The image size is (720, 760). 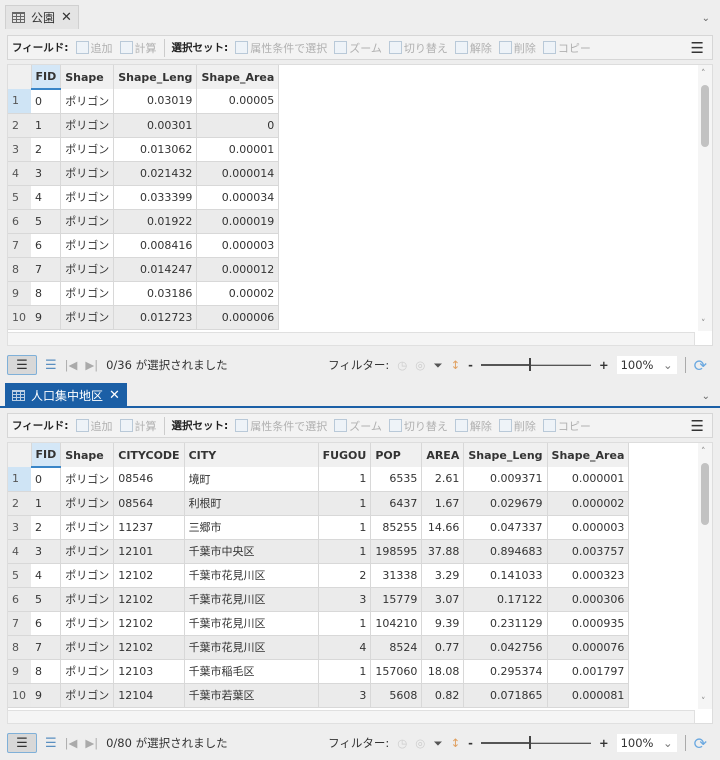 What do you see at coordinates (149, 575) in the screenshot?
I see `table-cell: 12102` at bounding box center [149, 575].